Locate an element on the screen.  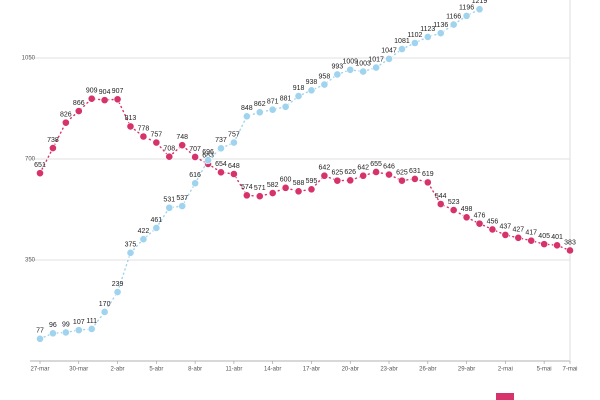
value-label: 600 is located at coordinates (286, 180).